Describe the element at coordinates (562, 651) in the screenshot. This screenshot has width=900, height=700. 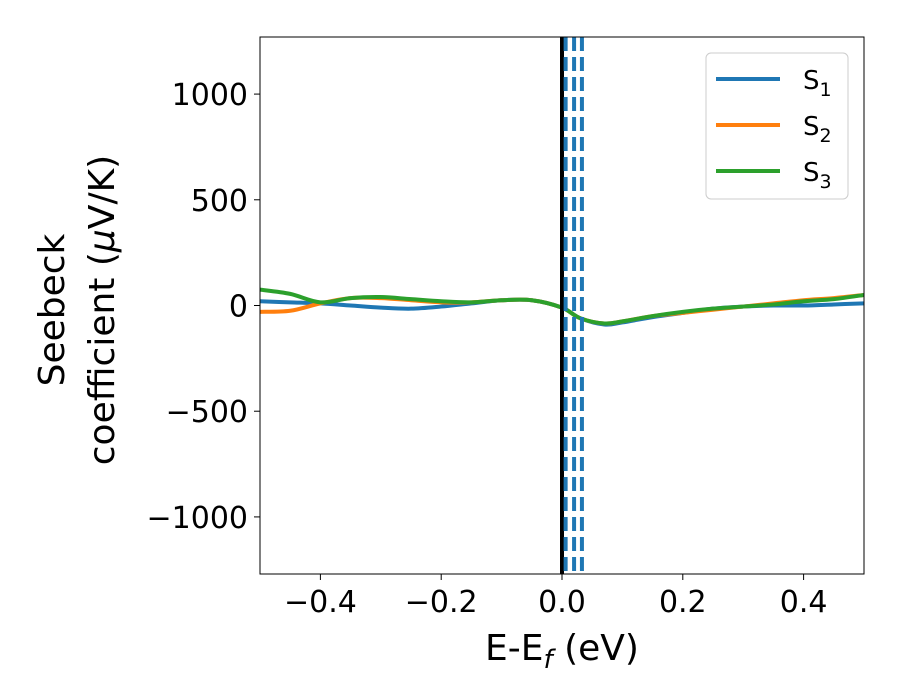
I see `x-axis-label: E-Ef (eV)` at that location.